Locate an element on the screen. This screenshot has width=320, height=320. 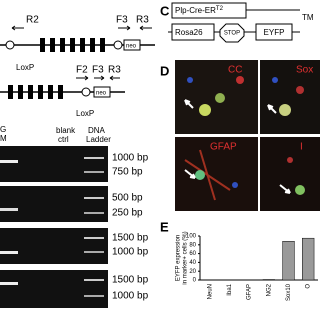
y-tick-label: 80 is located at coordinates (192, 245).